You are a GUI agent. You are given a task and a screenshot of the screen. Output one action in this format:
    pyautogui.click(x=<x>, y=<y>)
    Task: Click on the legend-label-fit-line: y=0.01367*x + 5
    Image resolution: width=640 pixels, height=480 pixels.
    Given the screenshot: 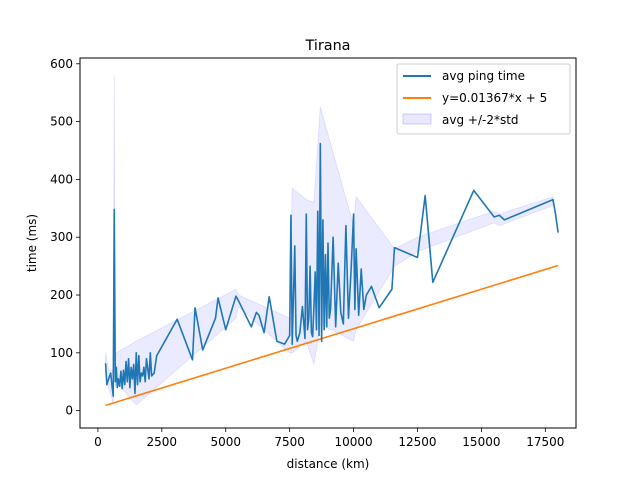 What is the action you would take?
    pyautogui.click(x=494, y=98)
    